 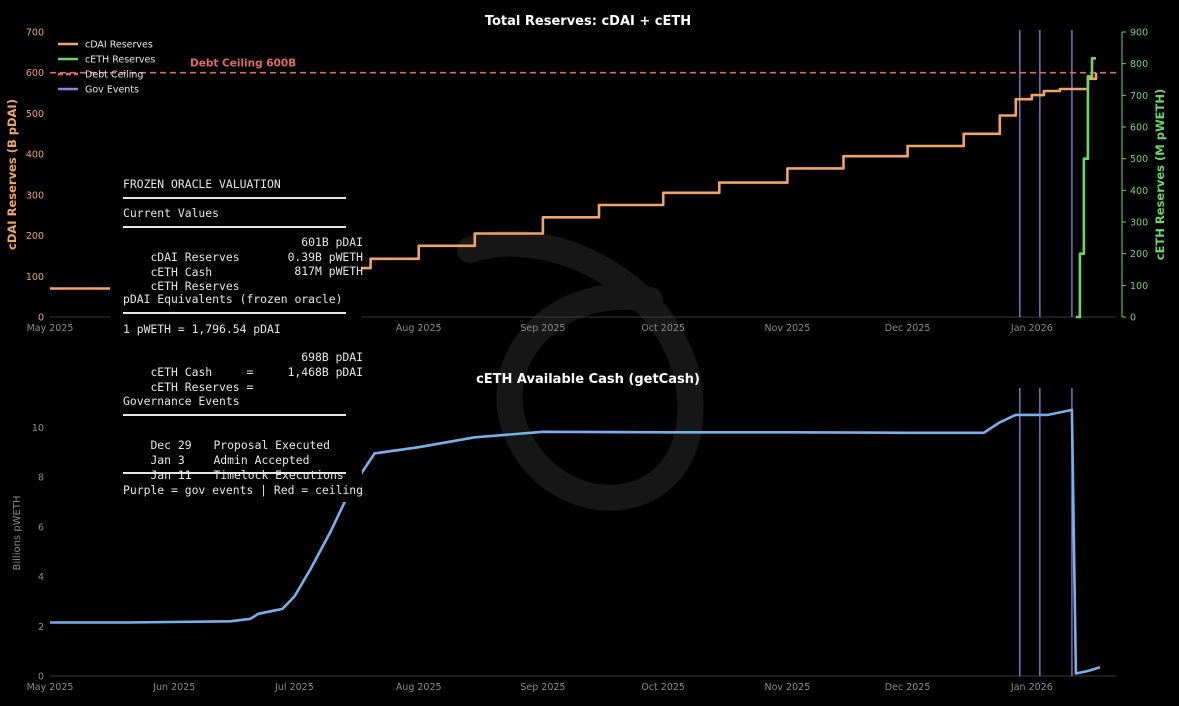 What do you see at coordinates (119, 45) in the screenshot?
I see `legend-label: cDAI Reserves` at bounding box center [119, 45].